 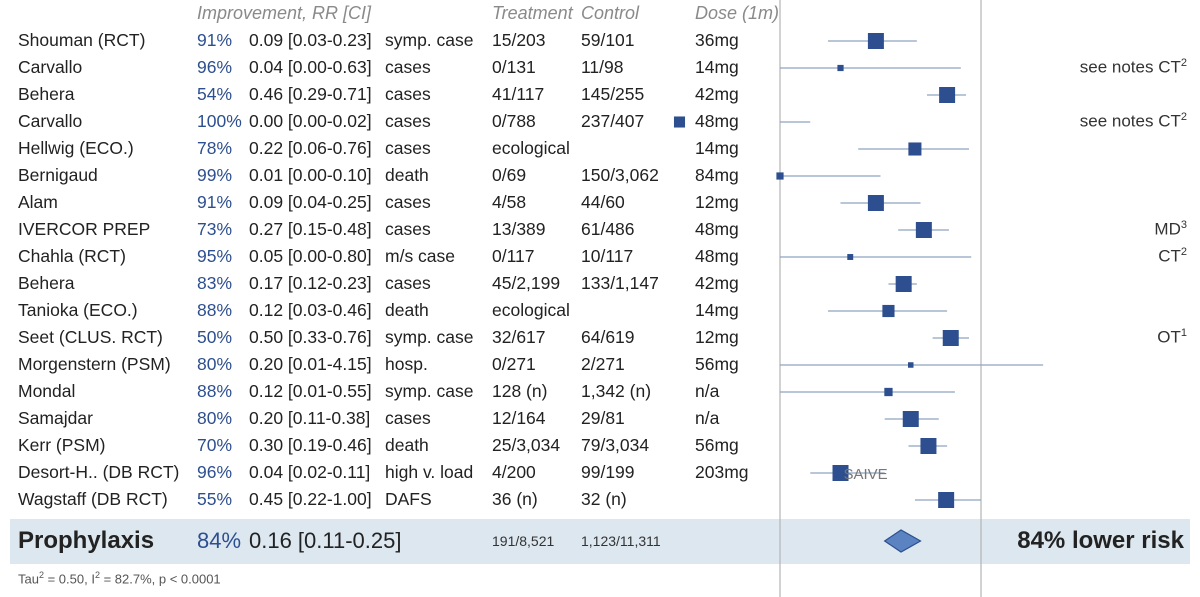 What do you see at coordinates (1172, 337) in the screenshot?
I see `row-note: OT1` at bounding box center [1172, 337].